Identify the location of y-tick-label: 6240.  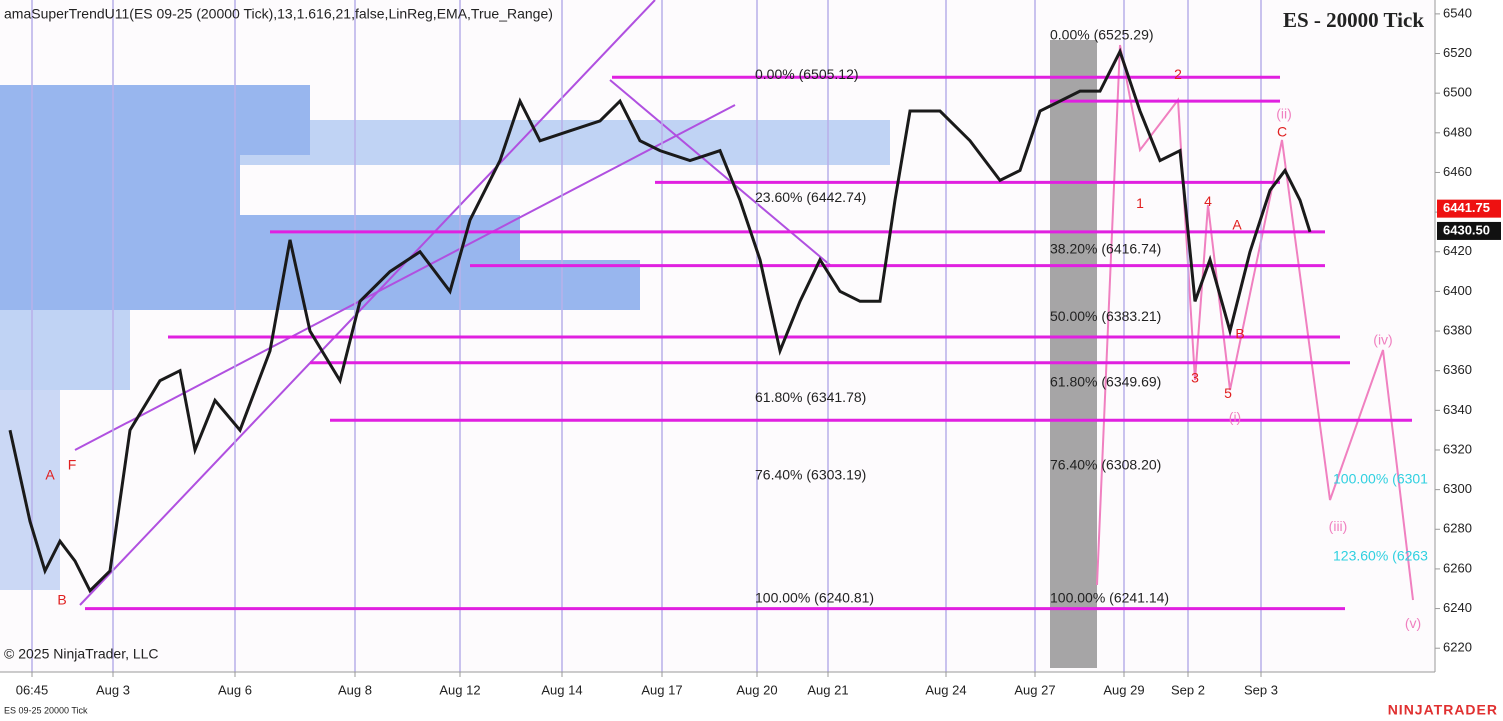
(1457, 607).